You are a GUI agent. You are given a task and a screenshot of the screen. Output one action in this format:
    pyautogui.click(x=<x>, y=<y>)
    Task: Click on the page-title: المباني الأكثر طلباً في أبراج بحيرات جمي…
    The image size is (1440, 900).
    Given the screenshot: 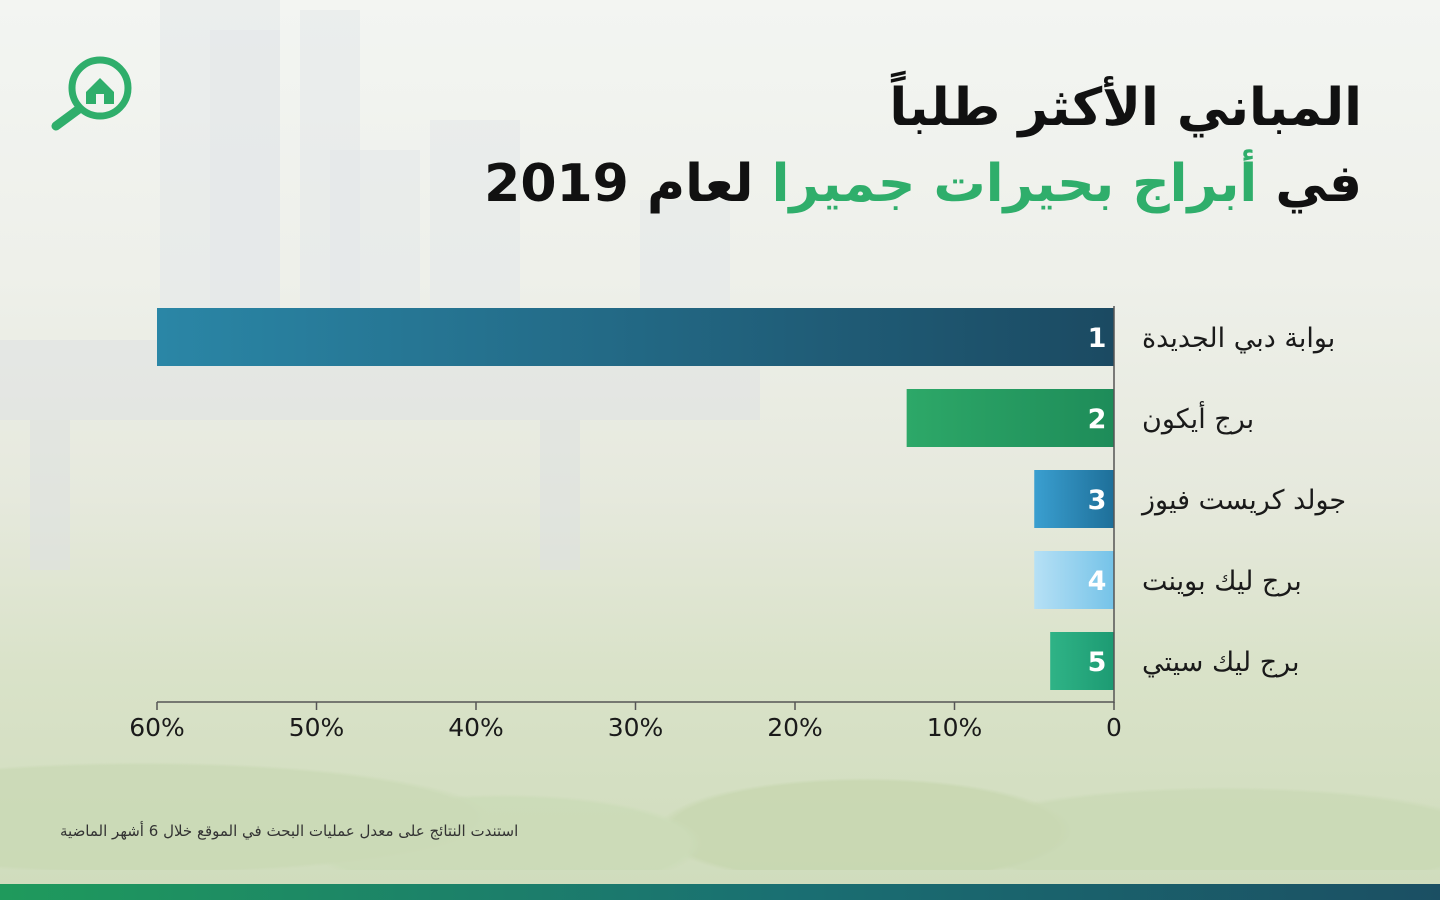 What is the action you would take?
    pyautogui.click(x=862, y=146)
    